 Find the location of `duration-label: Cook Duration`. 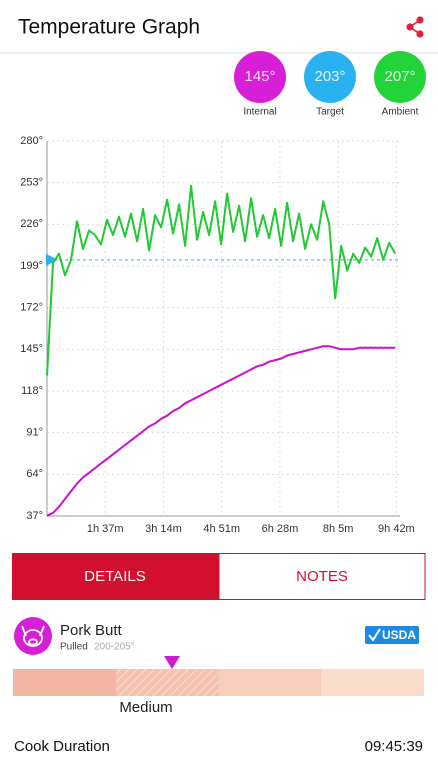

duration-label: Cook Duration is located at coordinates (62, 746).